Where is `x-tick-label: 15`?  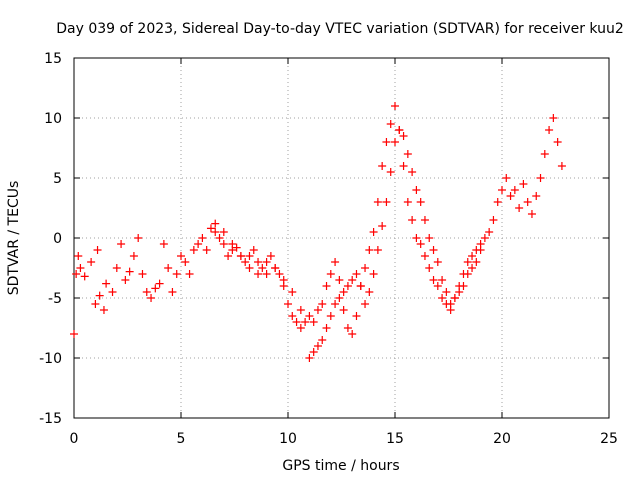 x-tick-label: 15 is located at coordinates (395, 439).